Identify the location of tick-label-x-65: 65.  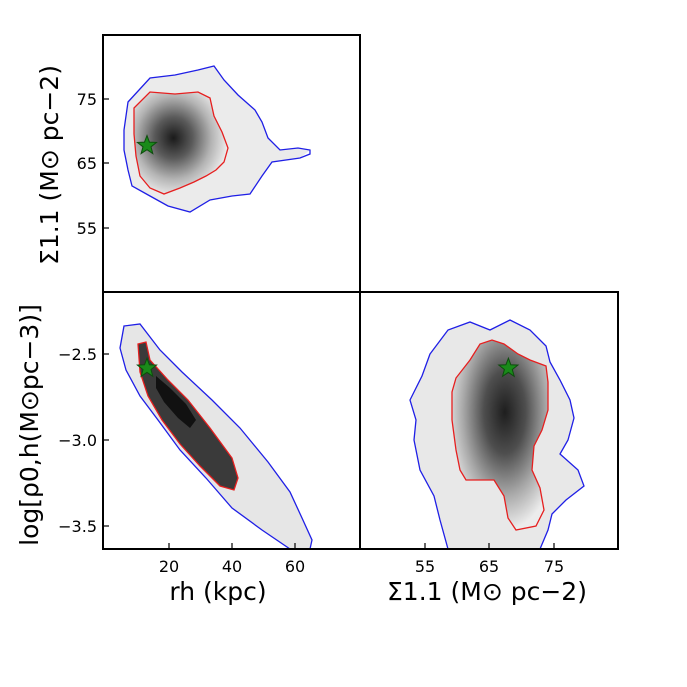
(489, 566).